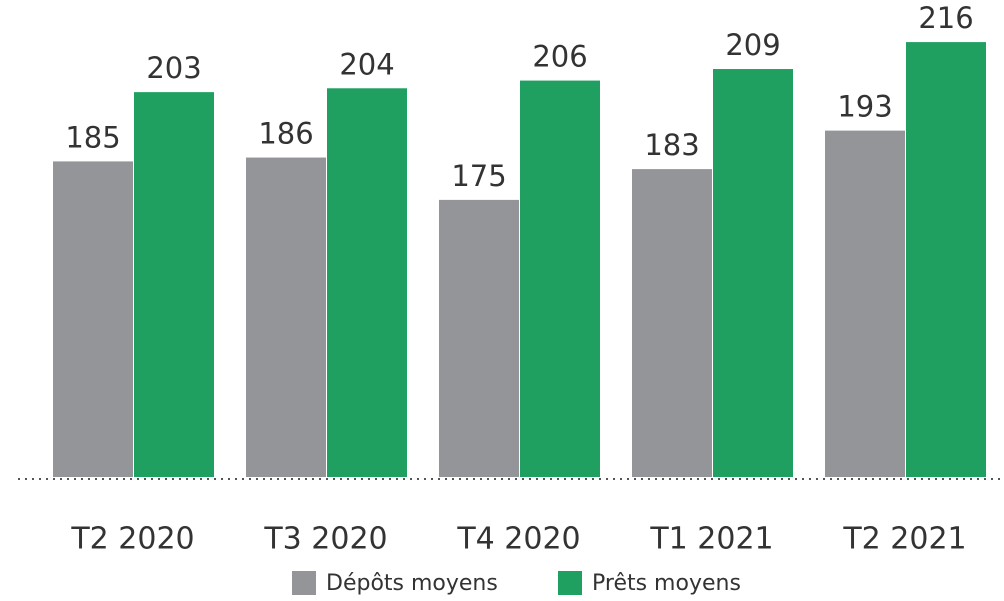 The image size is (1004, 601). What do you see at coordinates (864, 107) in the screenshot?
I see `value-label: 193` at bounding box center [864, 107].